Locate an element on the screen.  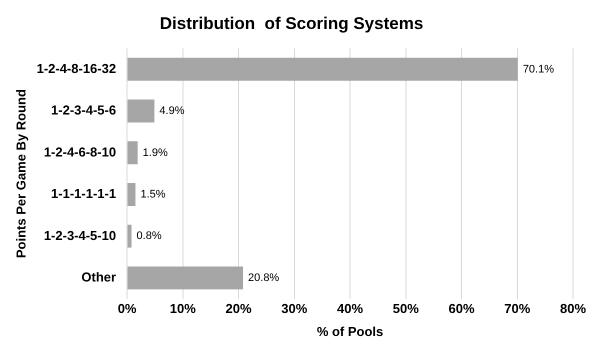
y-tick-label: 1-2-4-6-8-10 is located at coordinates (80, 152).